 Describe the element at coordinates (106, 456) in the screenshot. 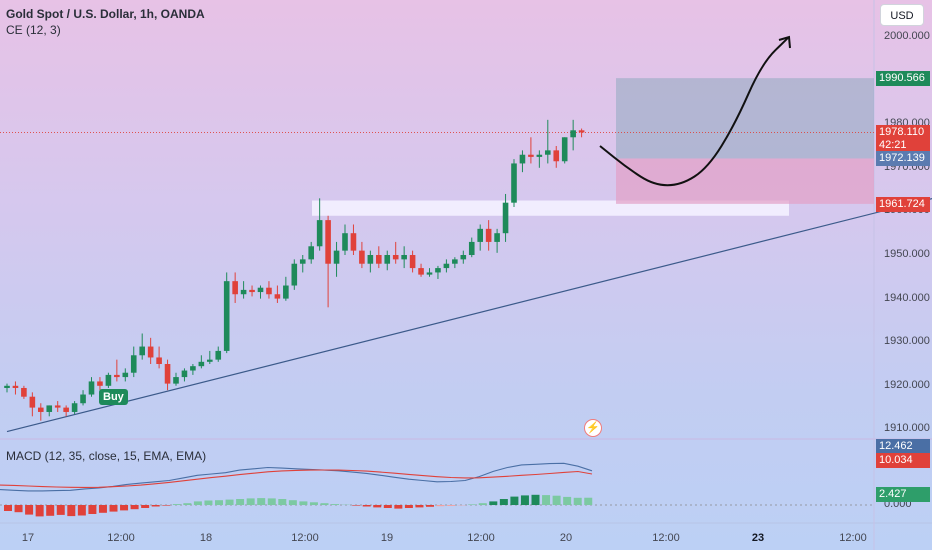

I see `macd-label: MACD (12, 35, close, 15, EMA, EMA)` at that location.